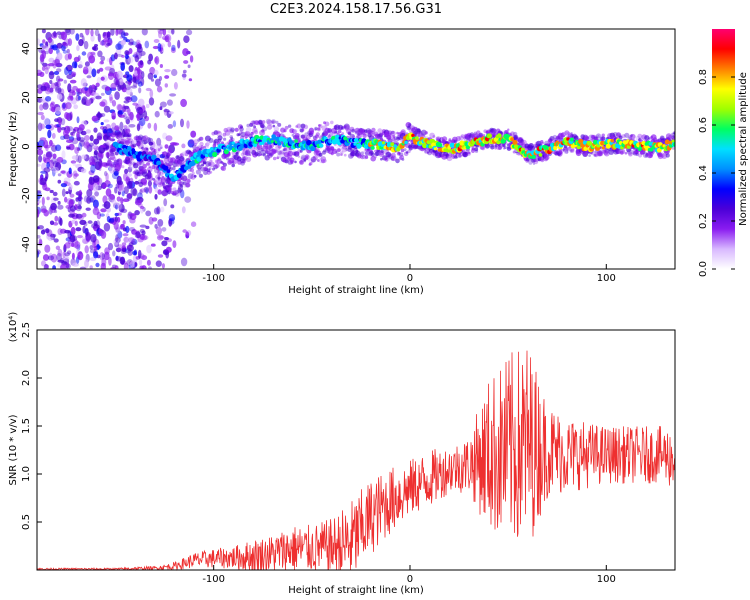  Describe the element at coordinates (356, 590) in the screenshot. I see `snr-xlabel: Height of straight line (km)` at that location.